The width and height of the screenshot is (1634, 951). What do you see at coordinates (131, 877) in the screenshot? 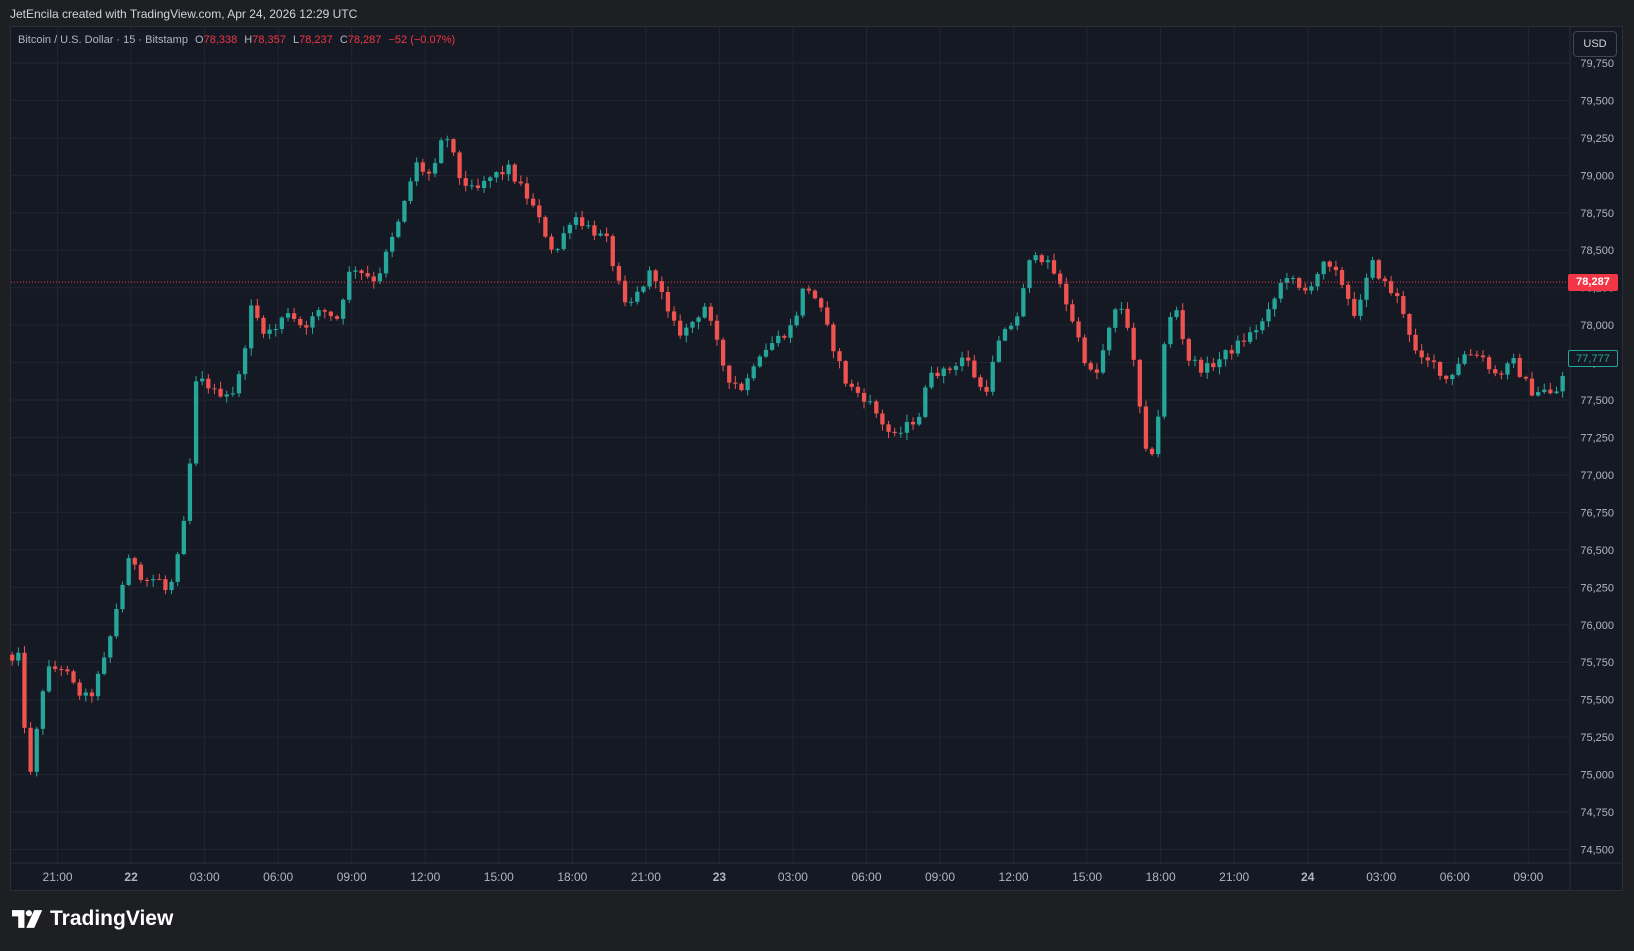
I see `x-tick-label: 22` at bounding box center [131, 877].